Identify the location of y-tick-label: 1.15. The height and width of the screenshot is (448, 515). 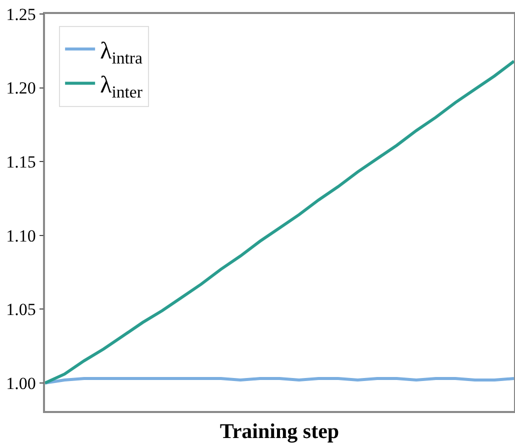
(21, 162).